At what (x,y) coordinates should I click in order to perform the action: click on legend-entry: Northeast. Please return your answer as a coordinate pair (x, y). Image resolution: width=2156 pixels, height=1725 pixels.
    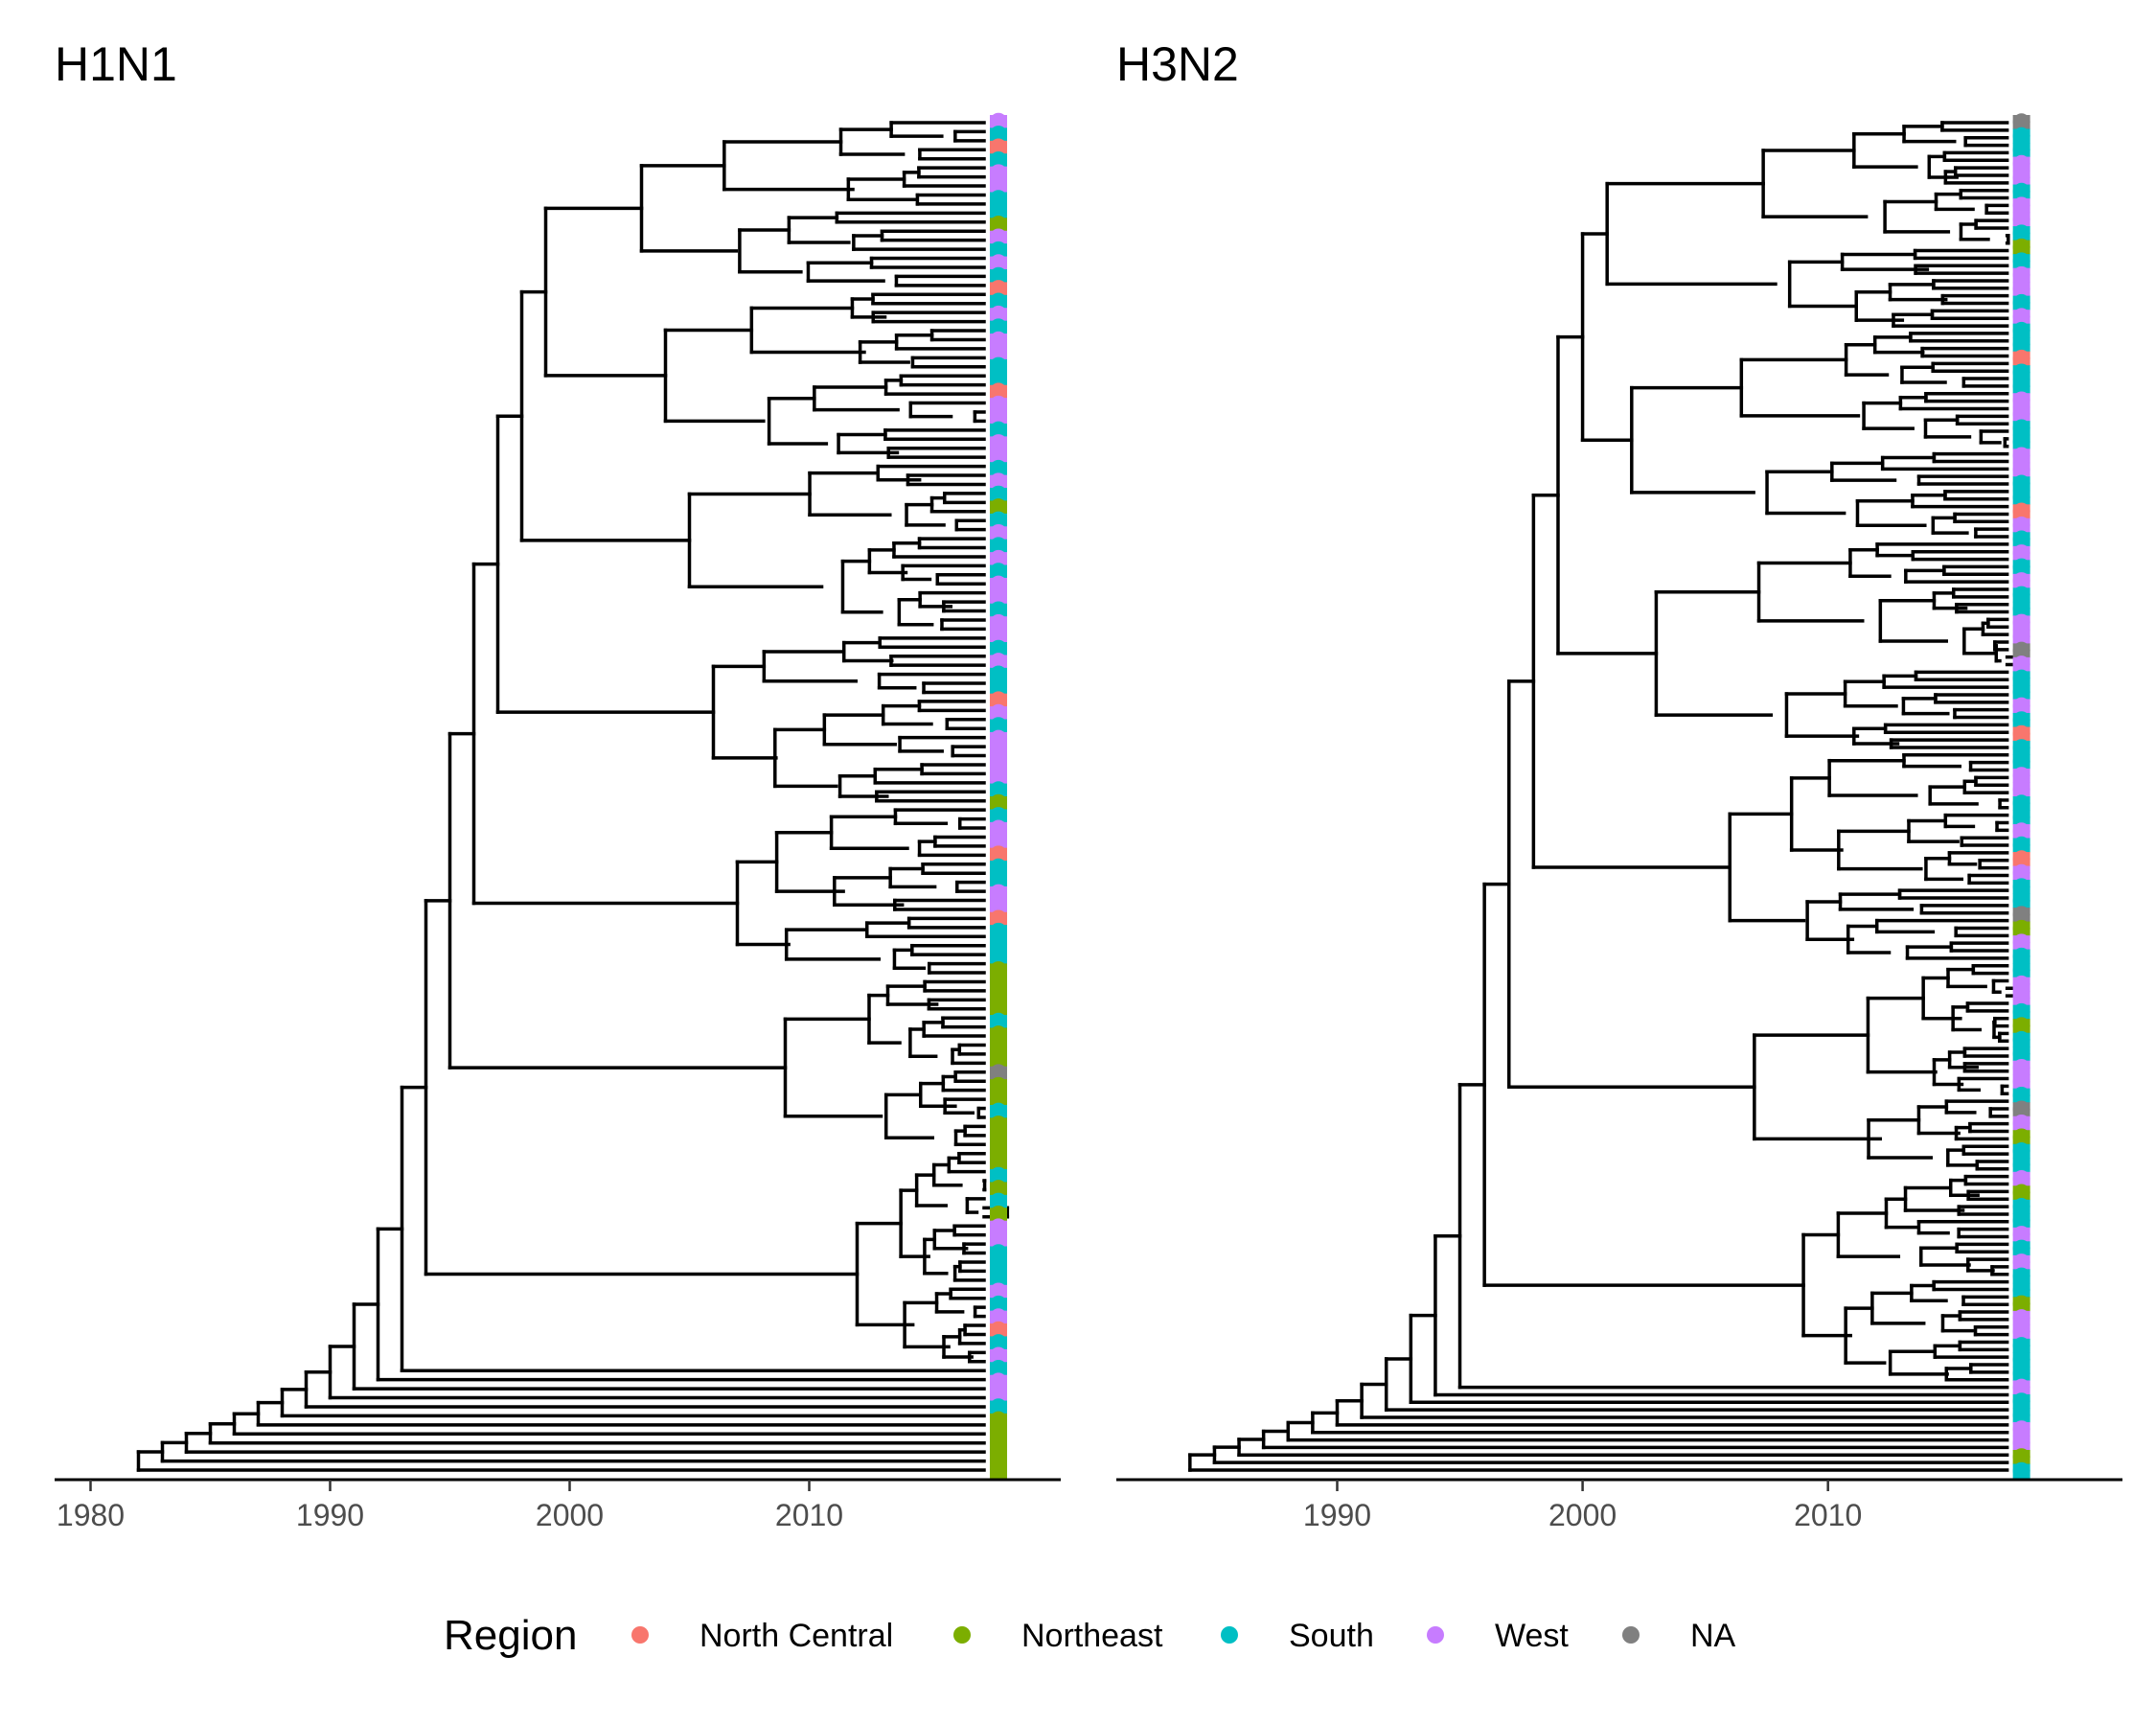
    Looking at the image, I should click on (1058, 1636).